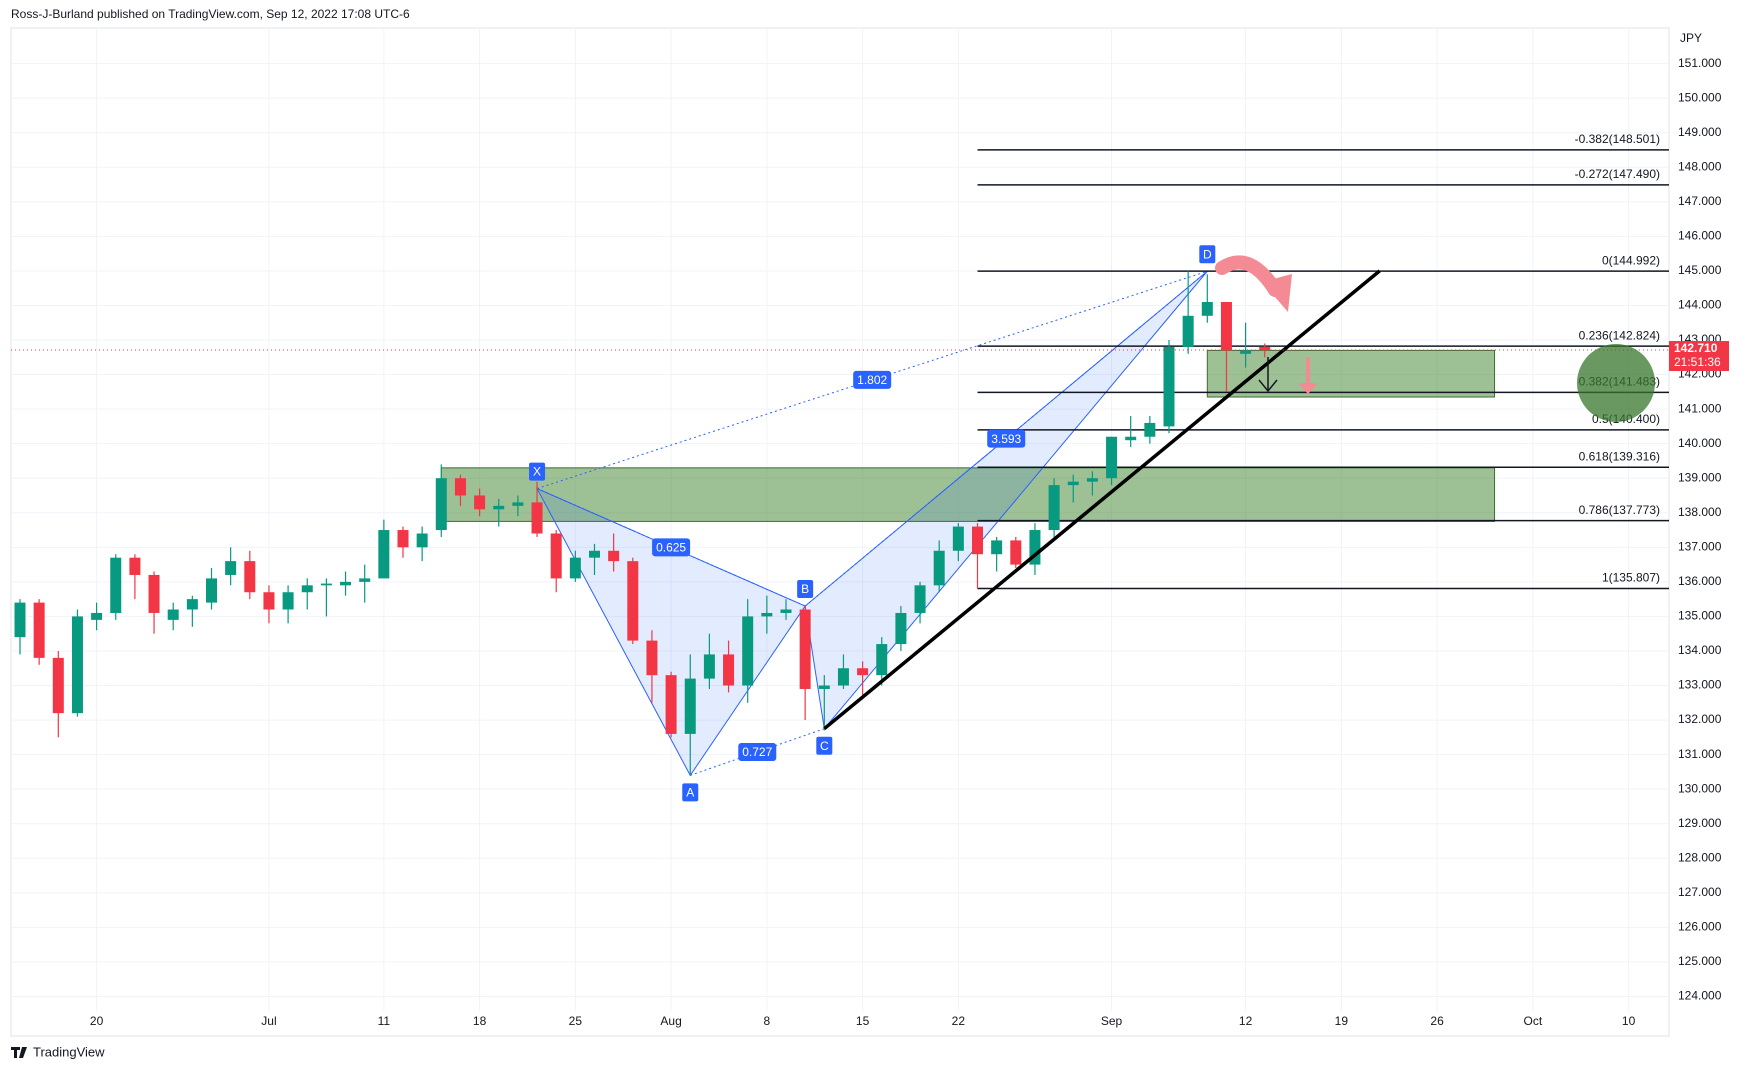 The width and height of the screenshot is (1747, 1070). Describe the element at coordinates (1308, 388) in the screenshot. I see `down-arrow-red-head` at that location.